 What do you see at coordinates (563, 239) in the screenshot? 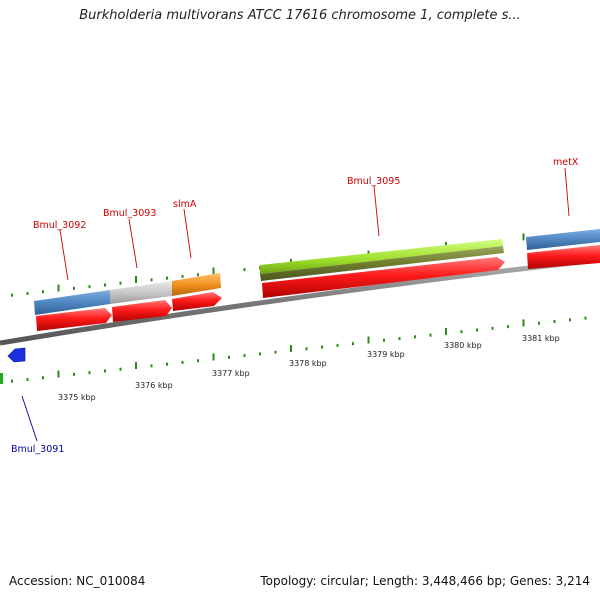
I see `feature-metx-cog` at bounding box center [563, 239].